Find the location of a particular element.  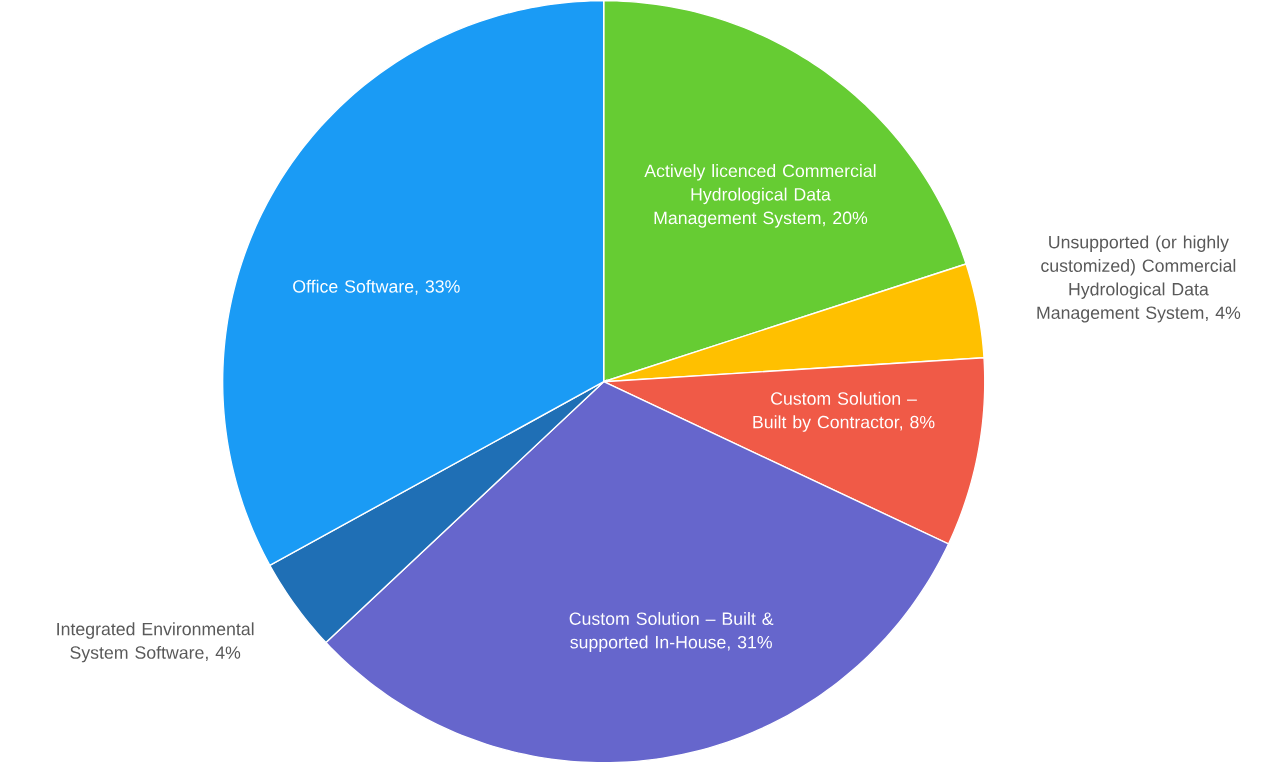

slice-label: Custom Solution – Built by Contractor, 8% is located at coordinates (844, 411).